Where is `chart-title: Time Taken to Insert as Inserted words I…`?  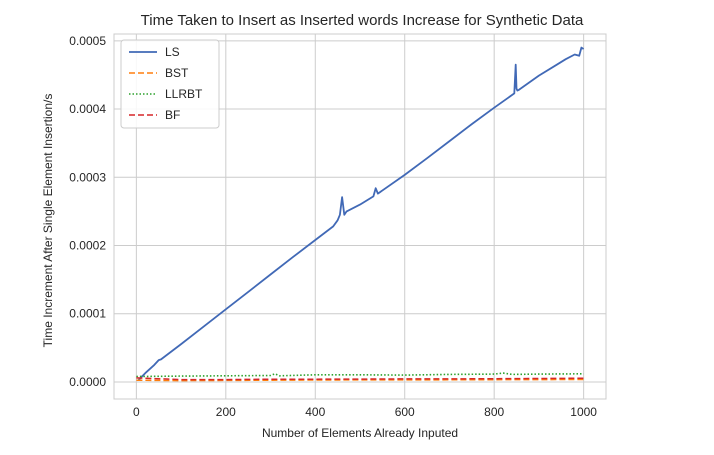 chart-title: Time Taken to Insert as Inserted words I… is located at coordinates (362, 20).